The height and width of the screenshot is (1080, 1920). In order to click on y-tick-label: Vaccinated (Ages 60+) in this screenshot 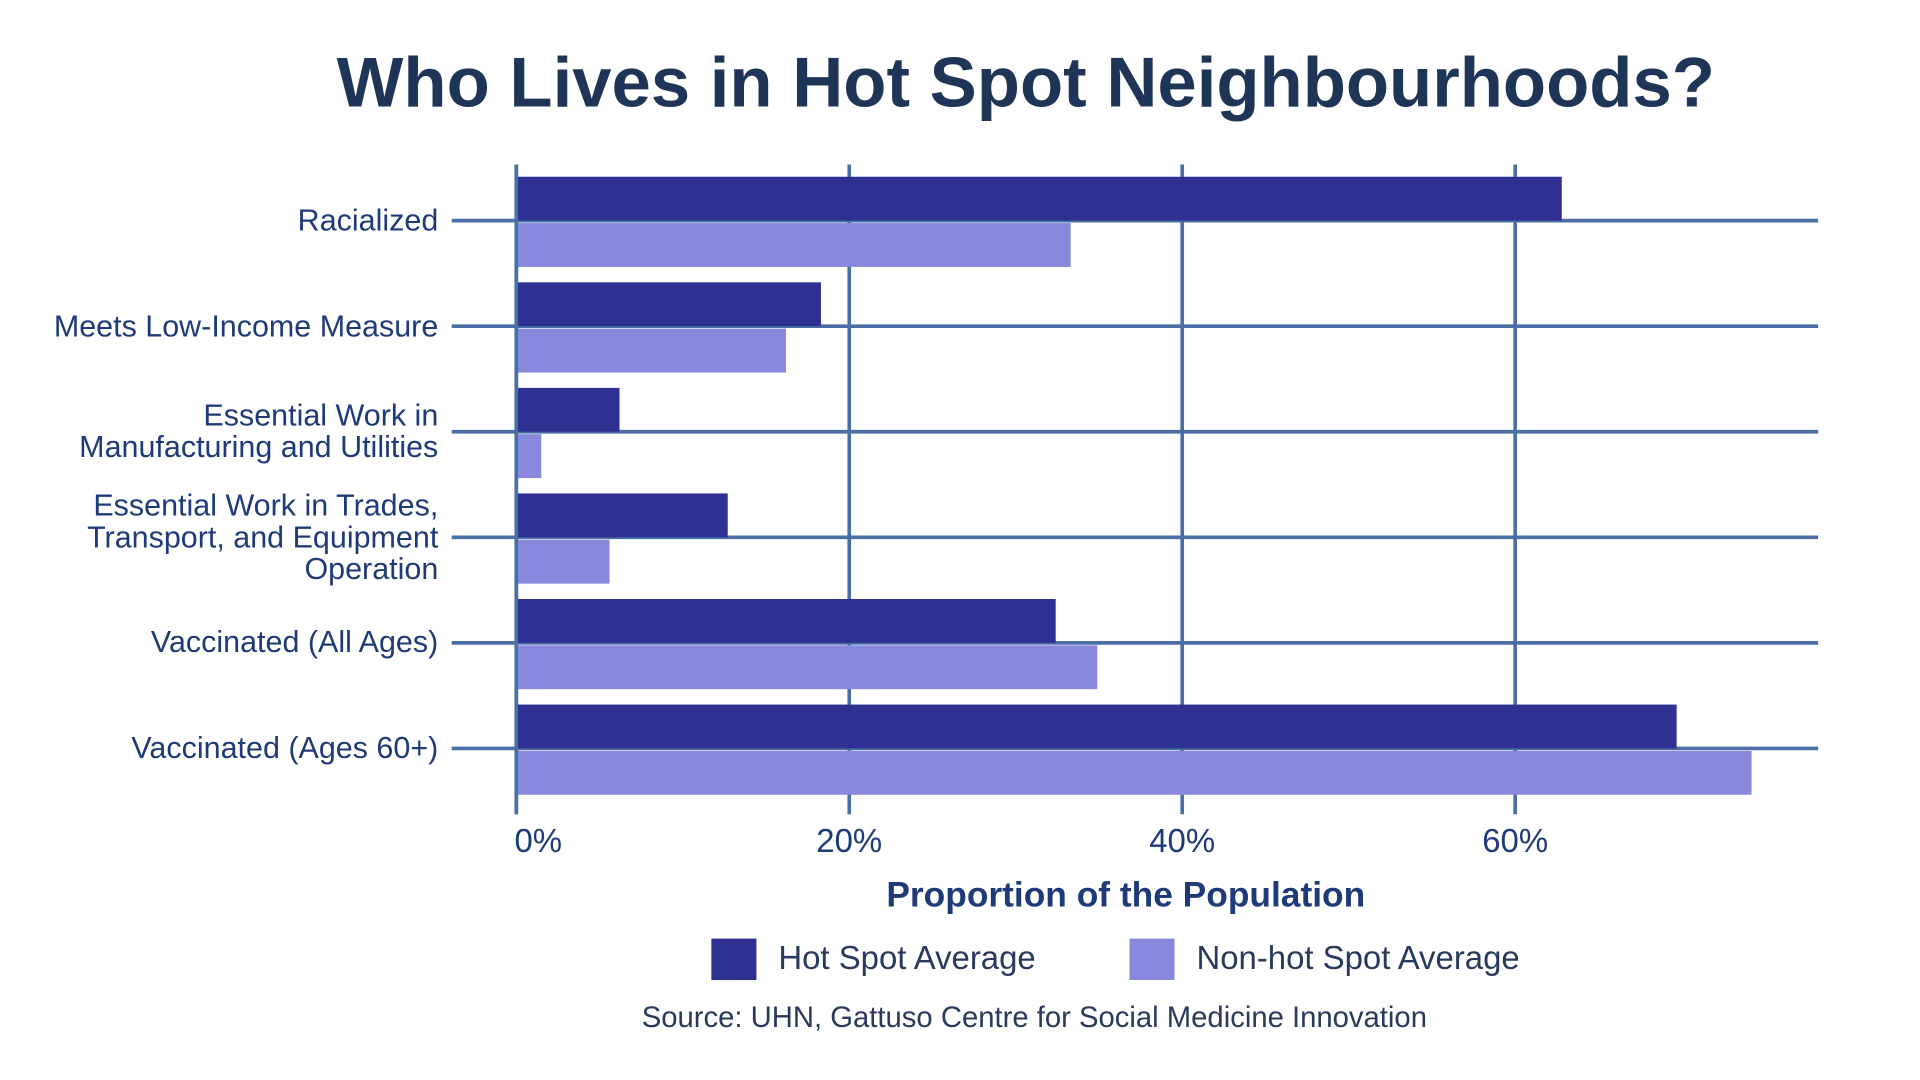, I will do `click(285, 748)`.